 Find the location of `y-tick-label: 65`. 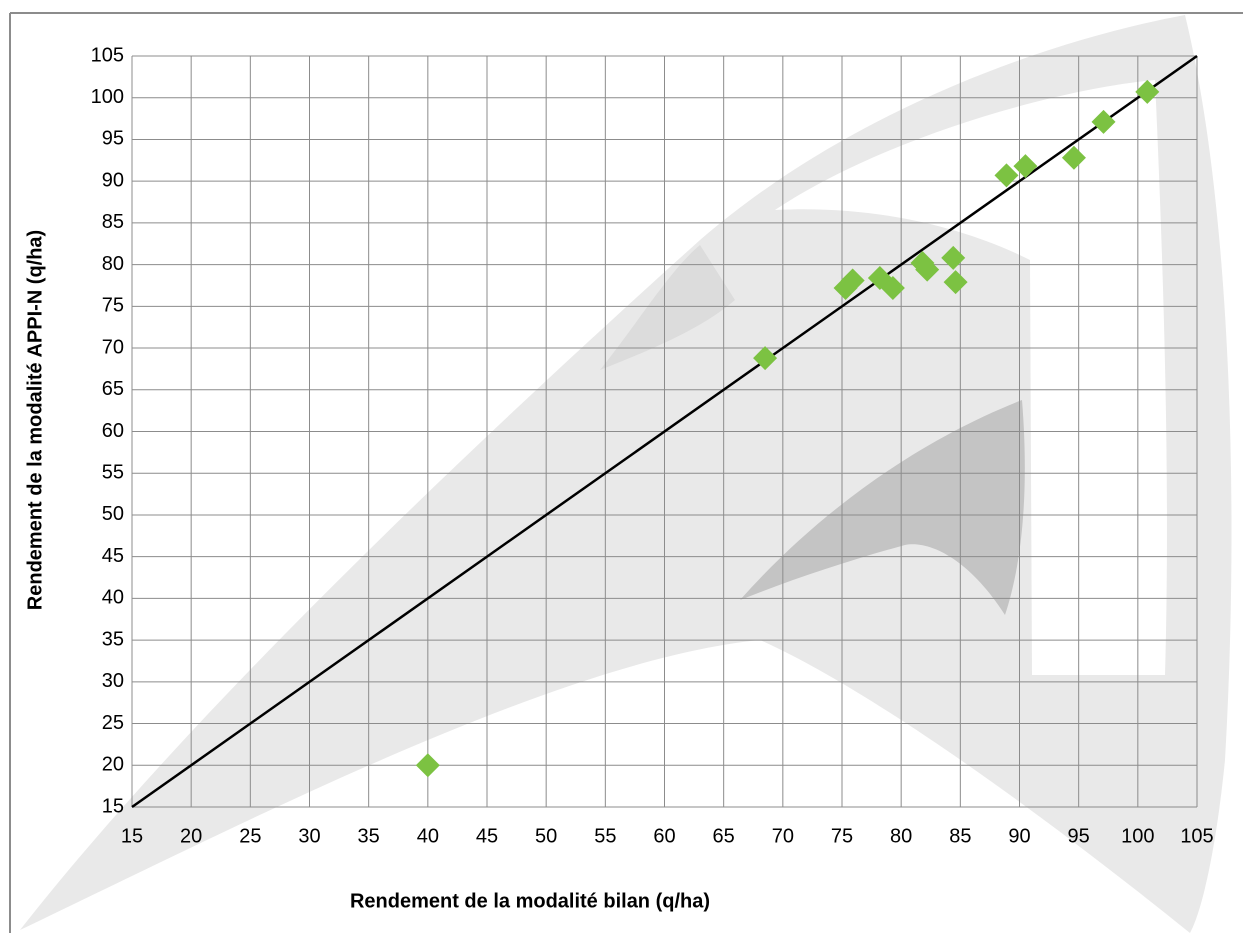

y-tick-label: 65 is located at coordinates (113, 389).